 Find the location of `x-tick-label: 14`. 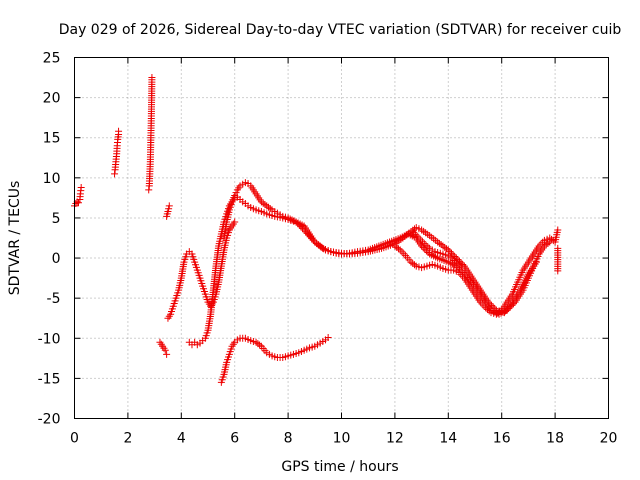

x-tick-label: 14 is located at coordinates (448, 439).